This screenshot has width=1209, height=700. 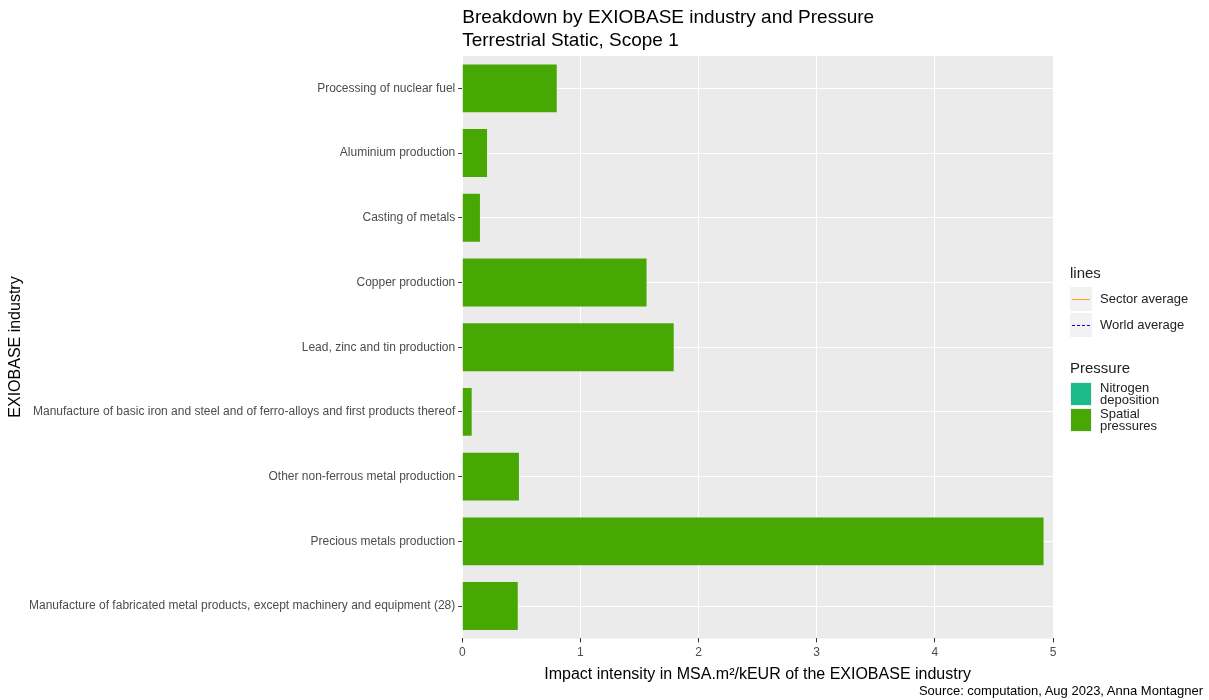 What do you see at coordinates (378, 346) in the screenshot?
I see `y-tick-label: Lead, zinc and tin production` at bounding box center [378, 346].